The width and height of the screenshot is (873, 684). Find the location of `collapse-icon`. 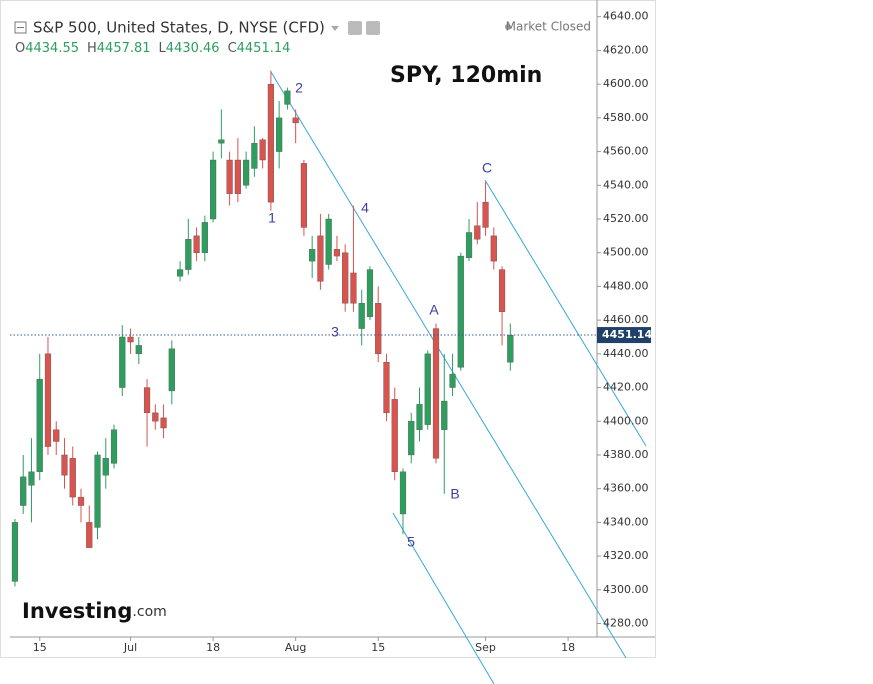

collapse-icon is located at coordinates (20, 27).